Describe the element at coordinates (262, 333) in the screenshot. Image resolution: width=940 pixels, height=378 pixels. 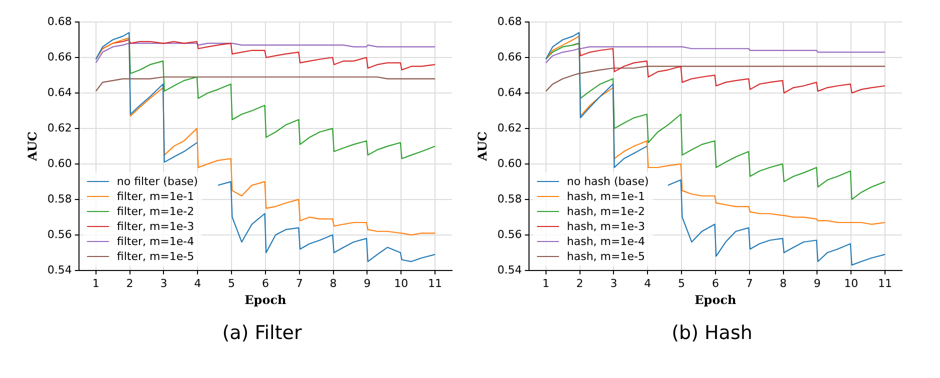
I see `text: (a) Filter` at that location.